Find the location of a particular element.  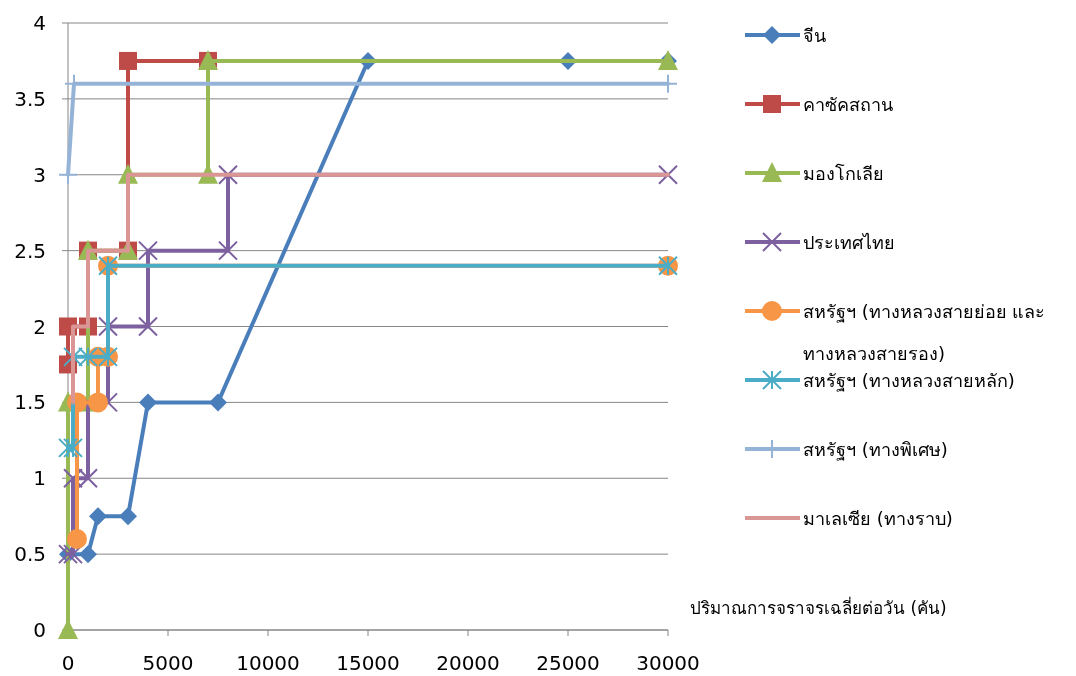

y-tick-label: 1.5 is located at coordinates (30, 402).